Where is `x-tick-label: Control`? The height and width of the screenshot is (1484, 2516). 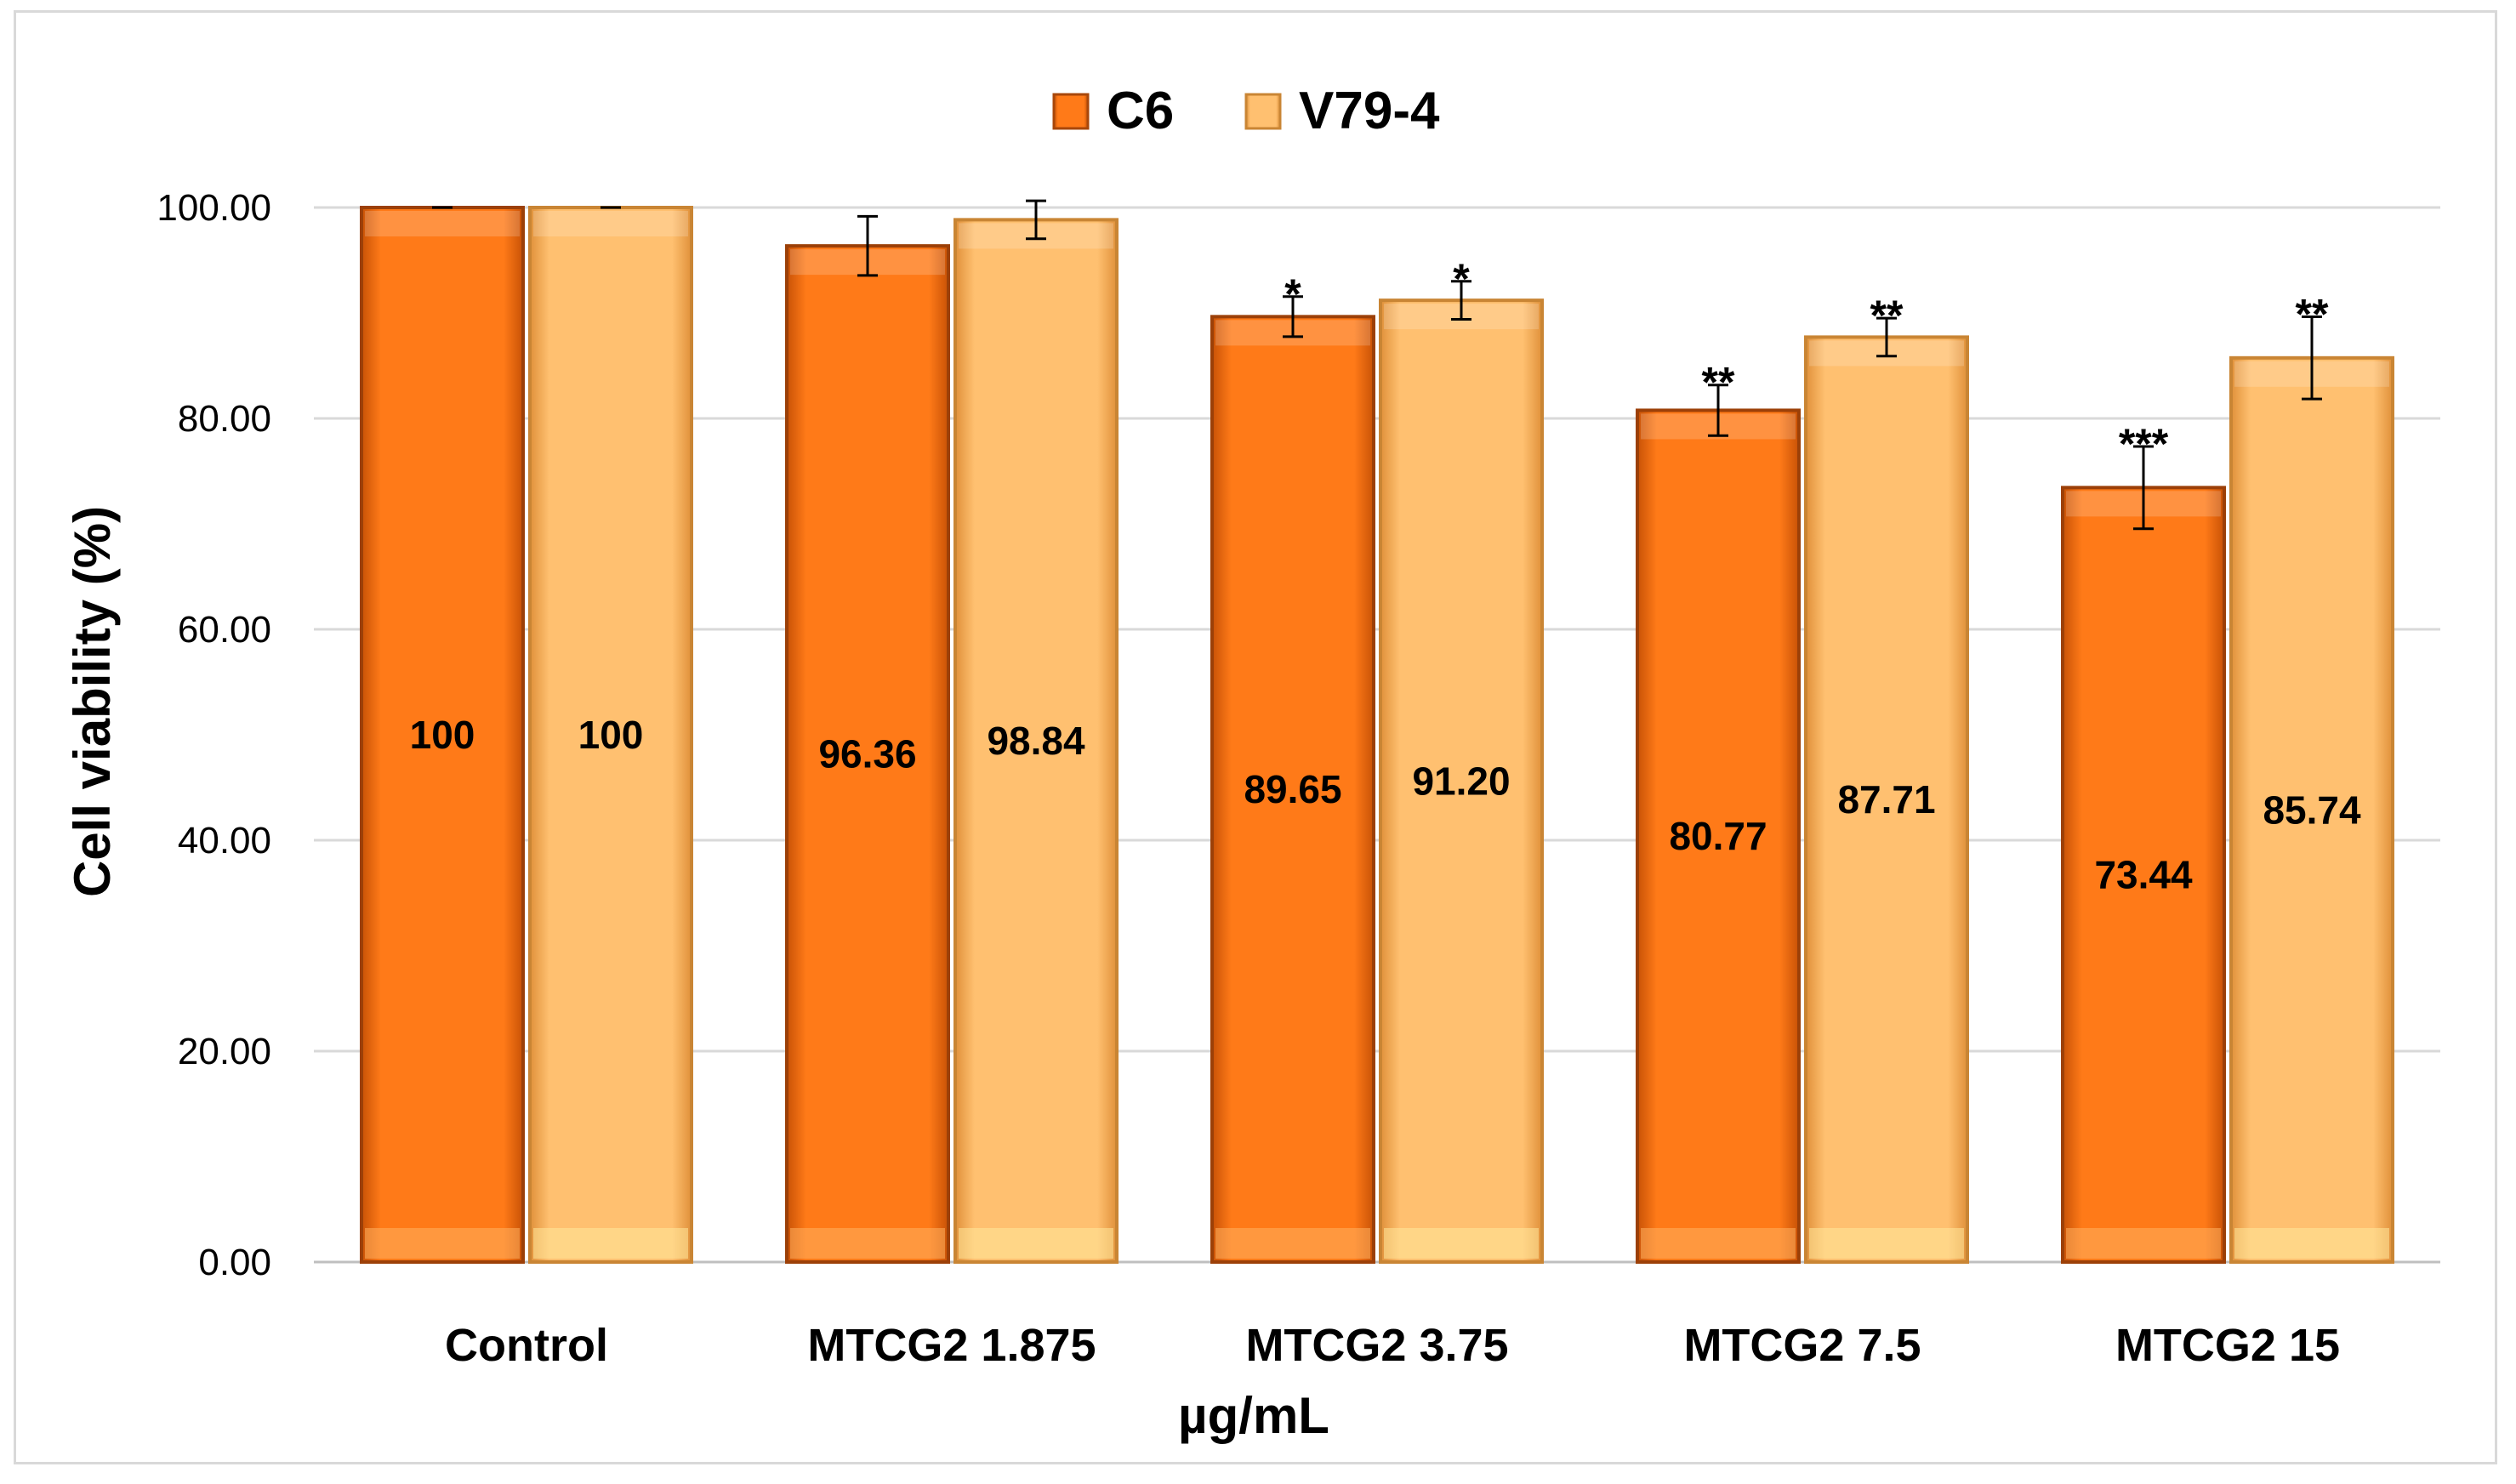
x-tick-label: Control is located at coordinates (526, 1346).